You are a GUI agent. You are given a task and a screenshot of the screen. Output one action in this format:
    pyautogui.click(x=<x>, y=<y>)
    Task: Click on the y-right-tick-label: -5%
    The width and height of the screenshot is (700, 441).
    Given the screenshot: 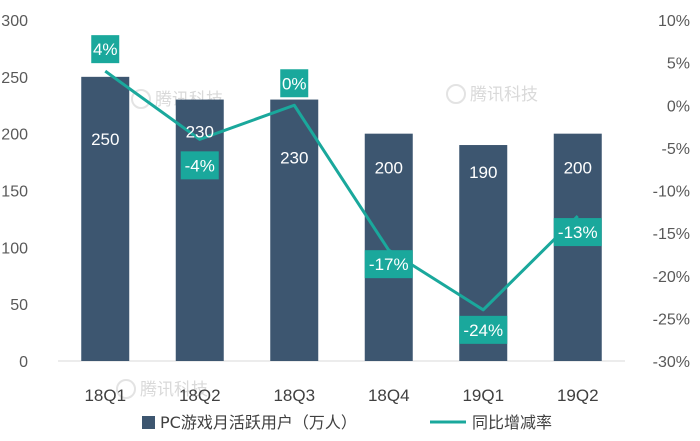 What is the action you would take?
    pyautogui.click(x=676, y=149)
    